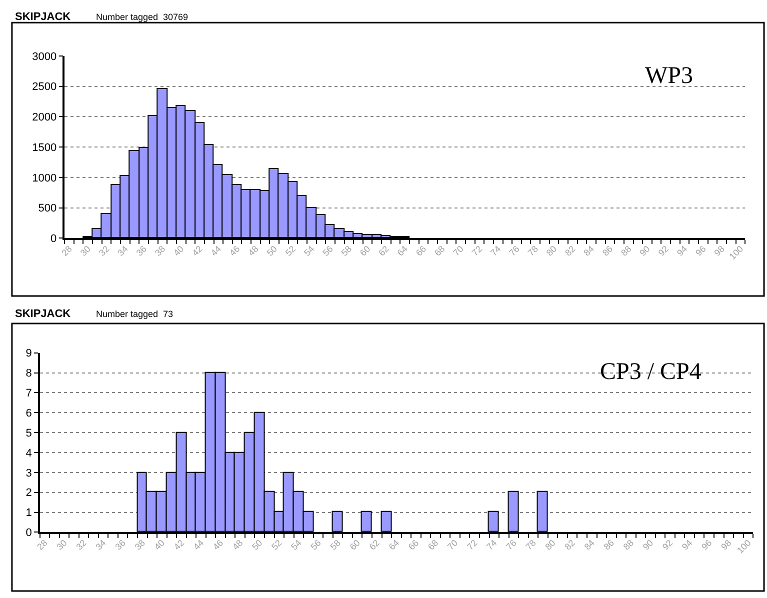 The width and height of the screenshot is (767, 598). What do you see at coordinates (29, 473) in the screenshot?
I see `y-tick-label: 3` at bounding box center [29, 473].